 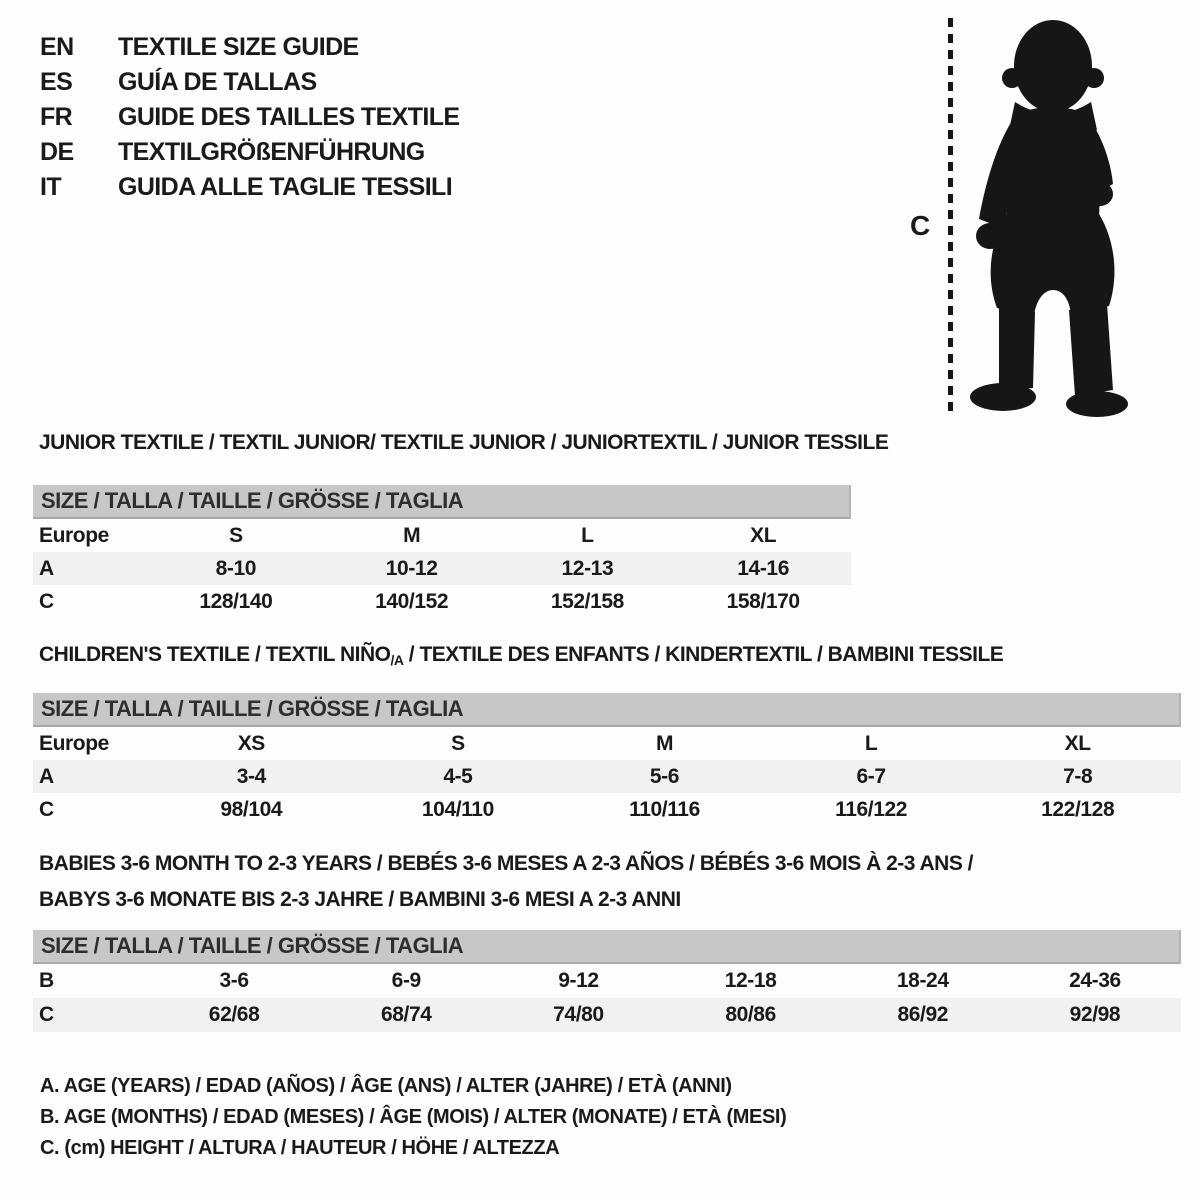 What do you see at coordinates (607, 809) in the screenshot?
I see `table-row: C 98/104 104/110 110/116 116/122 122/128` at bounding box center [607, 809].